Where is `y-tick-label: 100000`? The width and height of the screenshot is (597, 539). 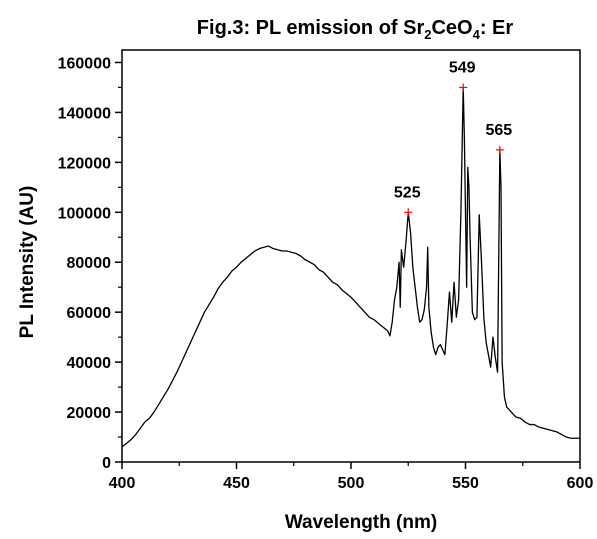
y-tick-label: 100000 is located at coordinates (84, 213).